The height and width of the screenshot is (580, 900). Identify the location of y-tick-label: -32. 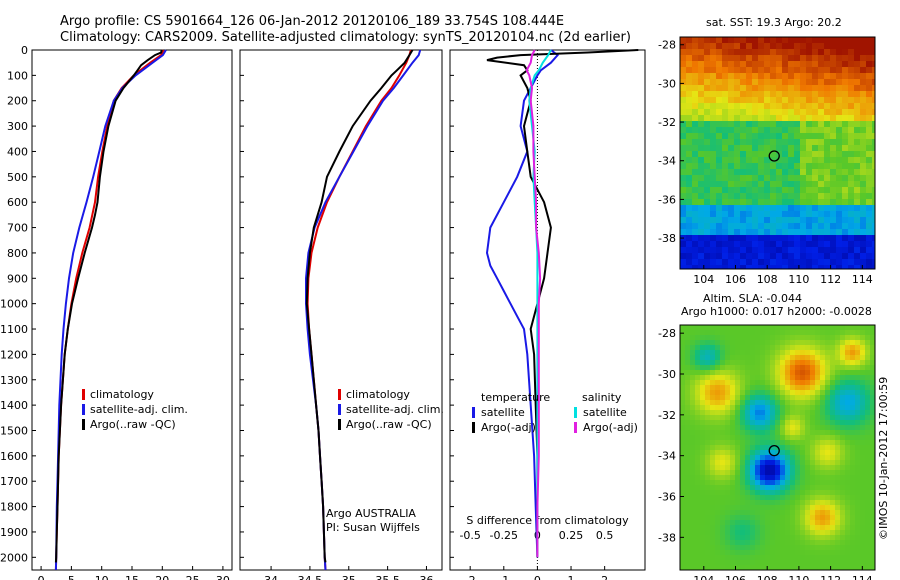
(667, 122).